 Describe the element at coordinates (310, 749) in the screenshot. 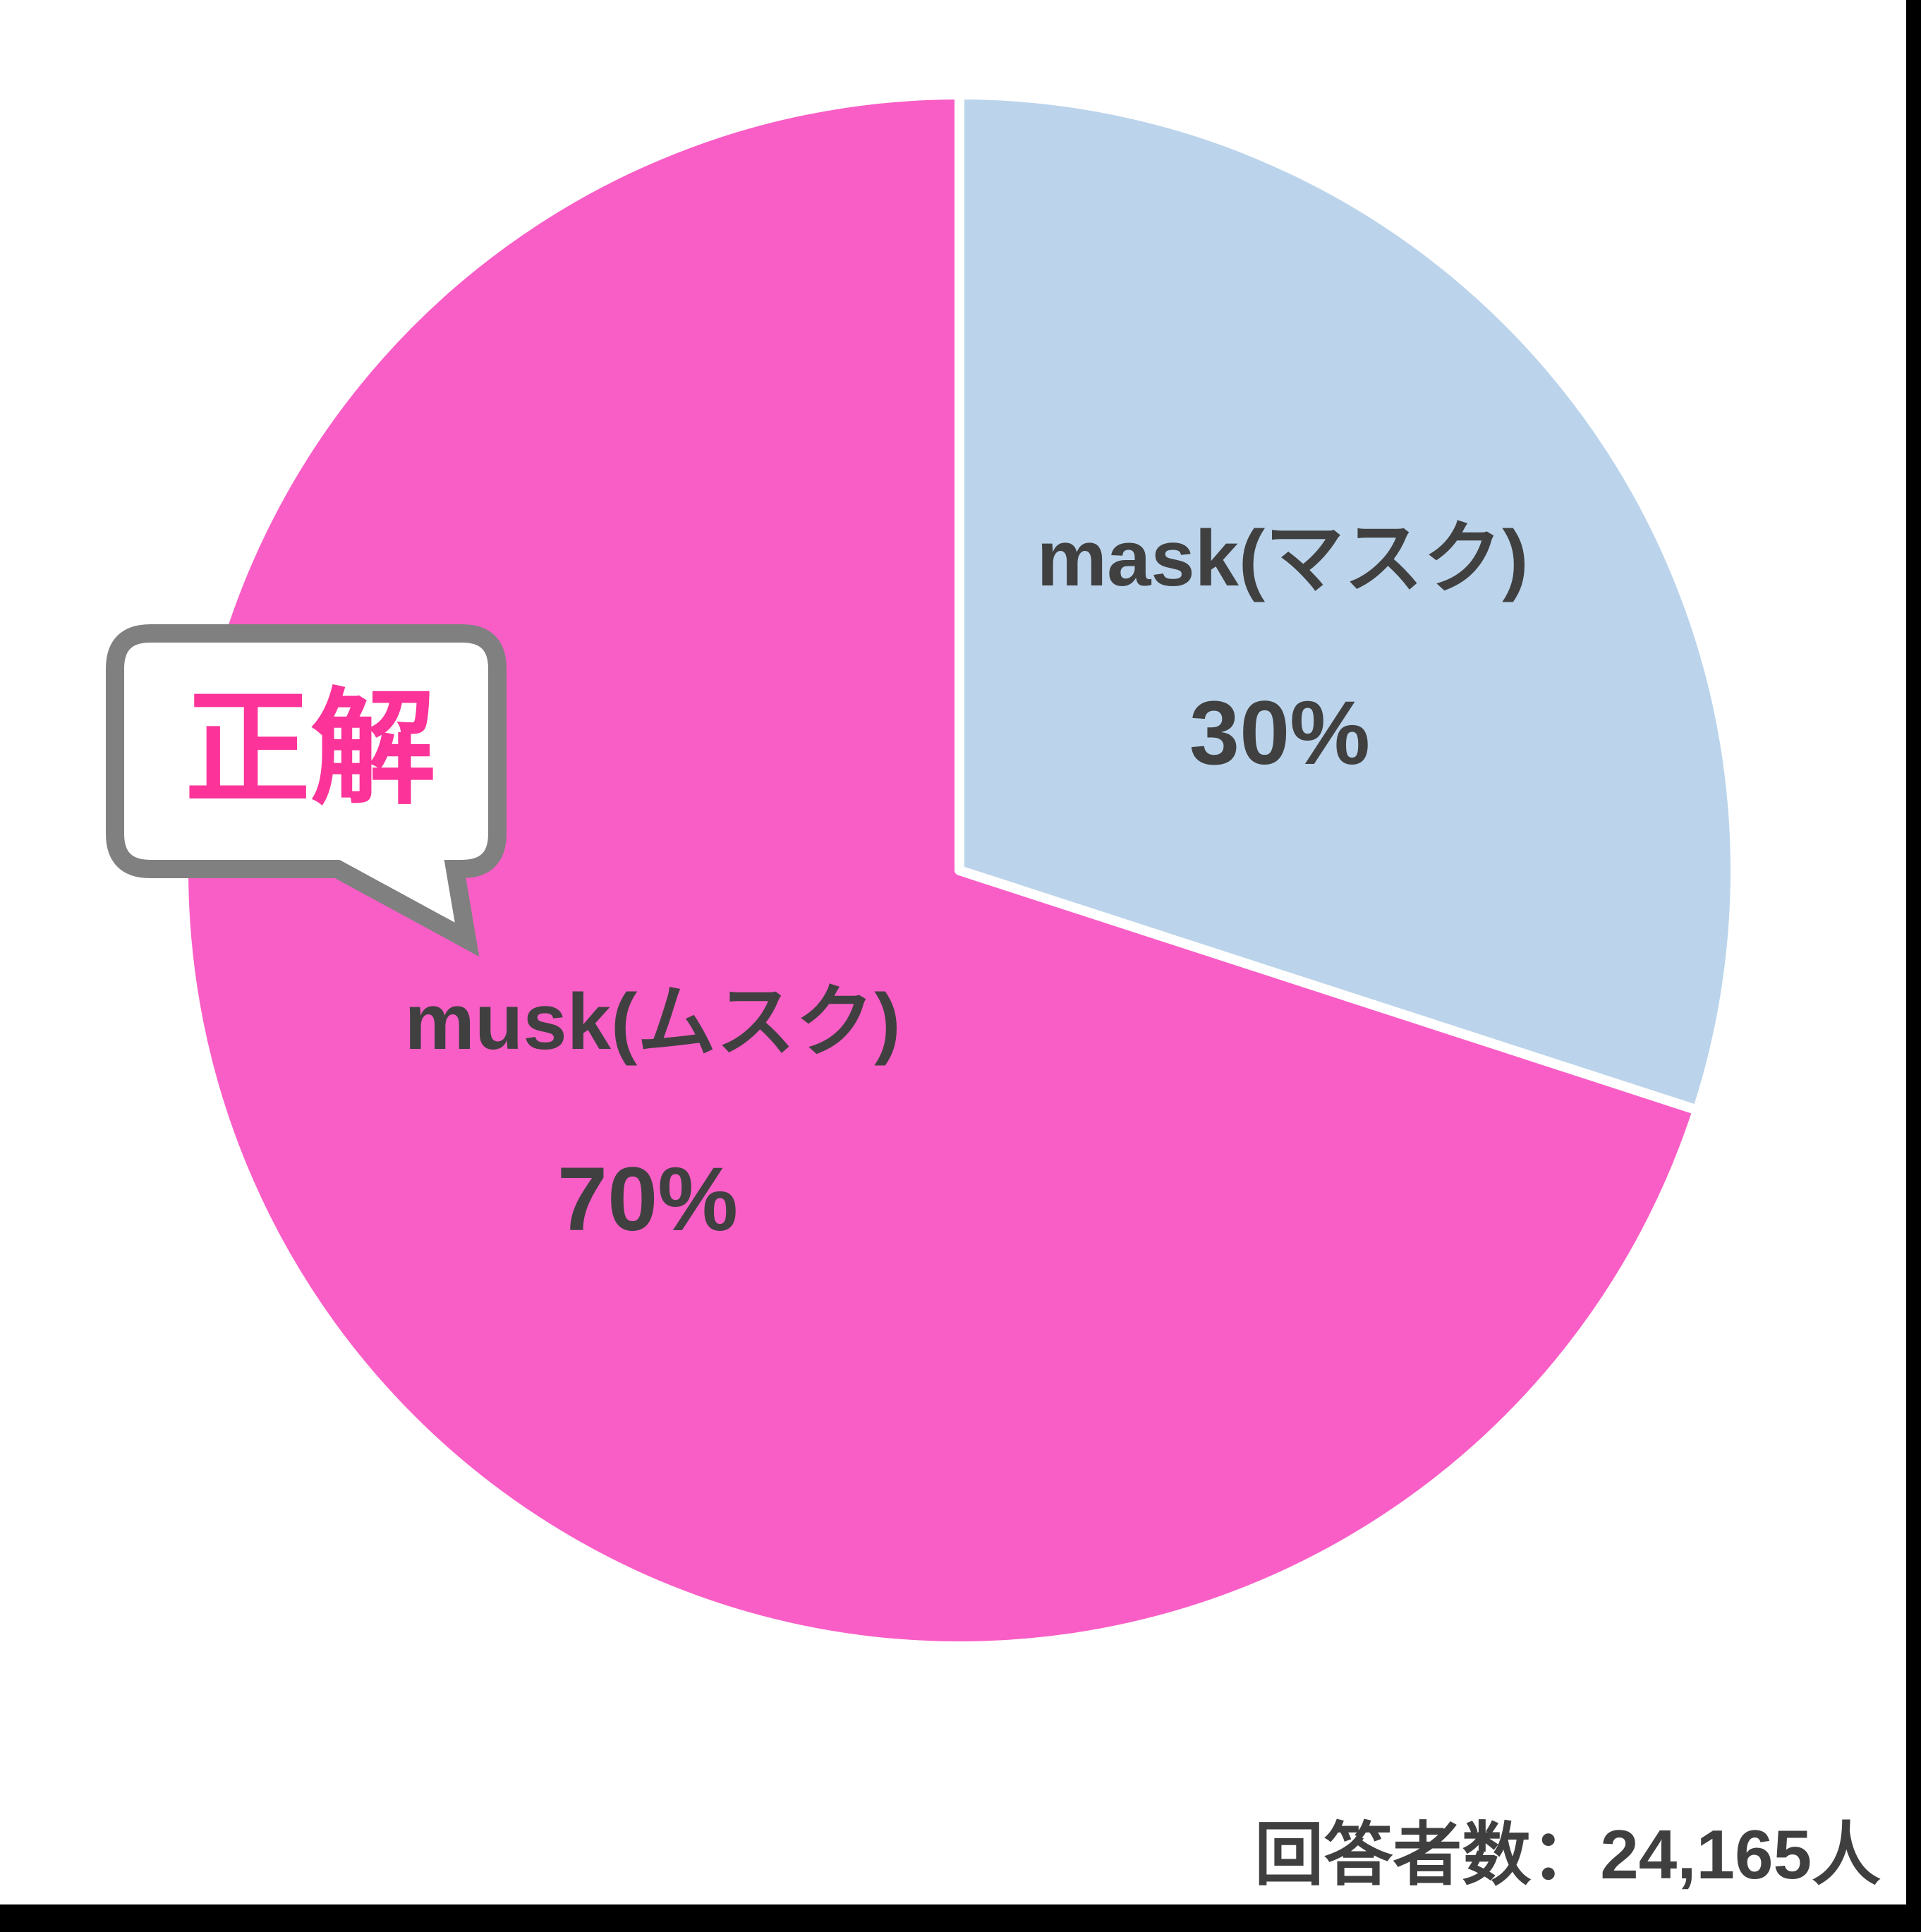

I see `correct-answer-bubble-text: 正解` at that location.